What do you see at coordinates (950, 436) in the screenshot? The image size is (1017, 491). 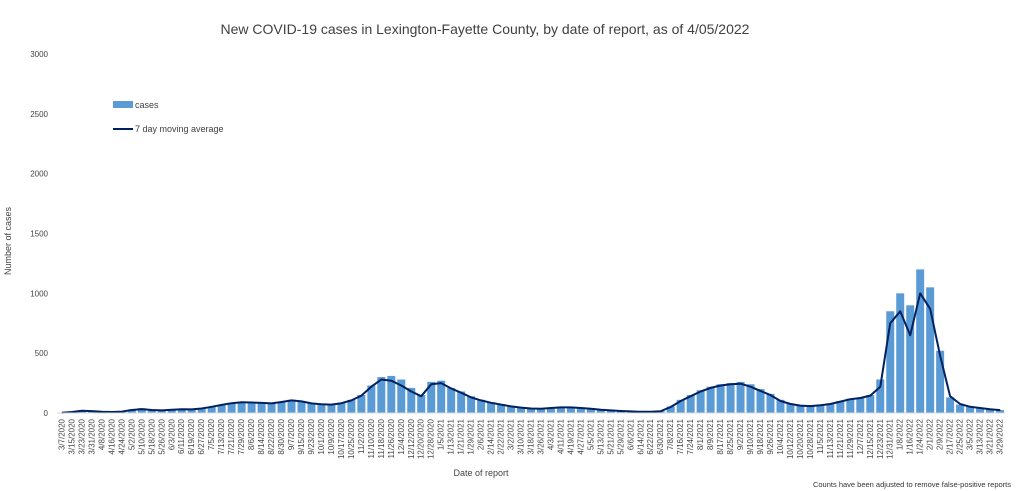 I see `x-tick-label: 2/17/2022` at bounding box center [950, 436].